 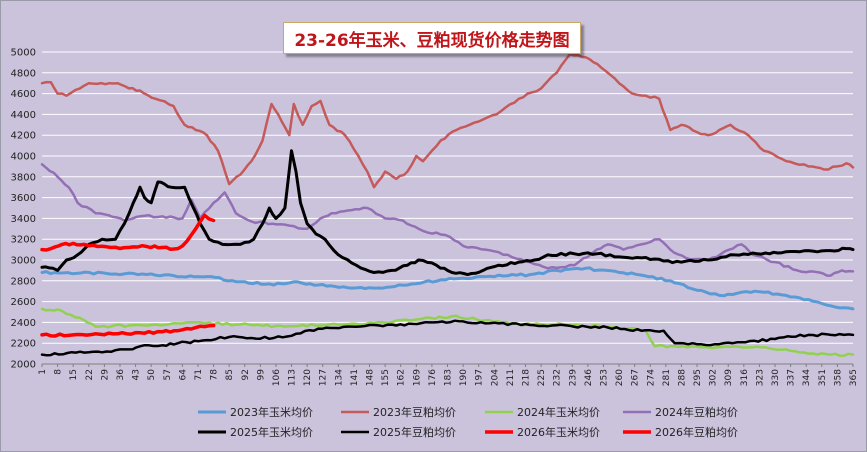 I want to click on legend-item: 2023年玉米均价, so click(x=255, y=412).